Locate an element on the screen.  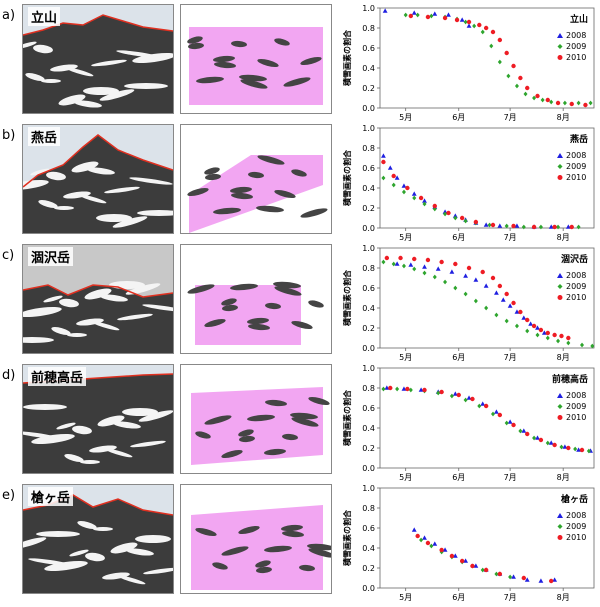
plot-frame is located at coordinates (487, 298).